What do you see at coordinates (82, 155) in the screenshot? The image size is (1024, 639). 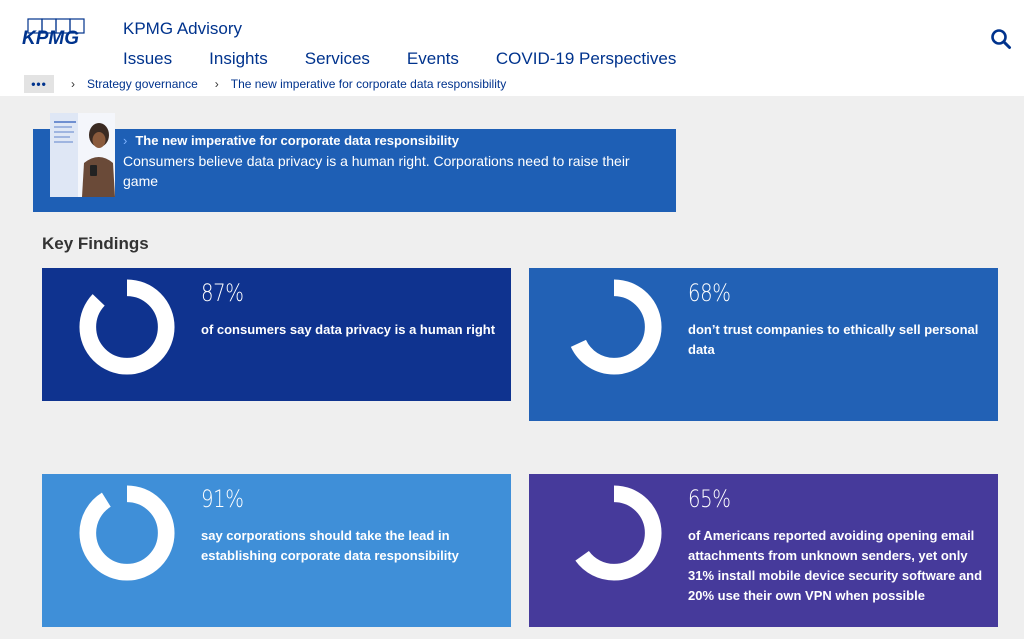 I see `report-cover-thumbnail` at bounding box center [82, 155].